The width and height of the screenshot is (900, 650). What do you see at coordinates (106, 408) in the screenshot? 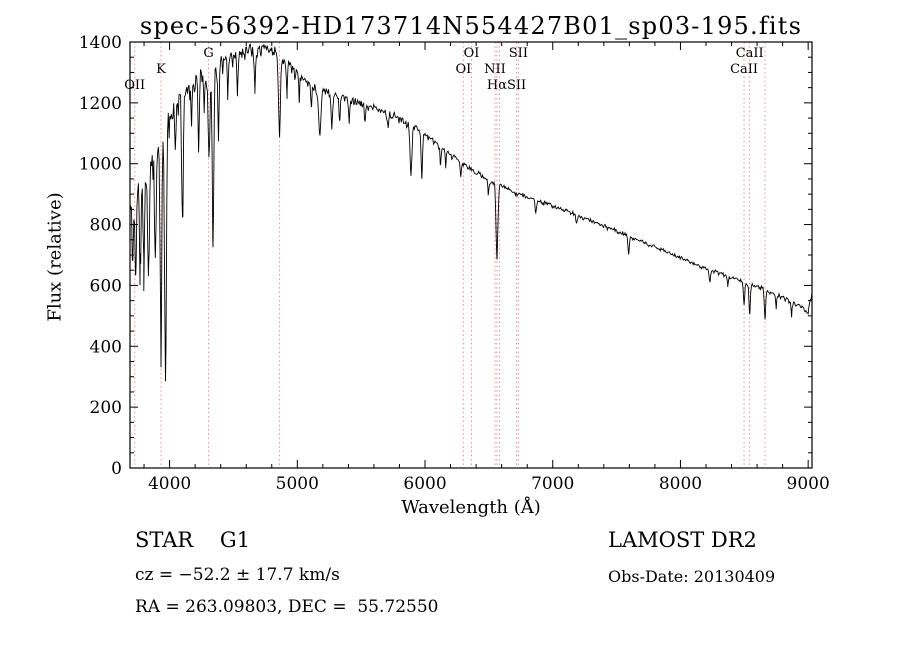
I see `y-axis-tick-label: 200` at bounding box center [106, 408].